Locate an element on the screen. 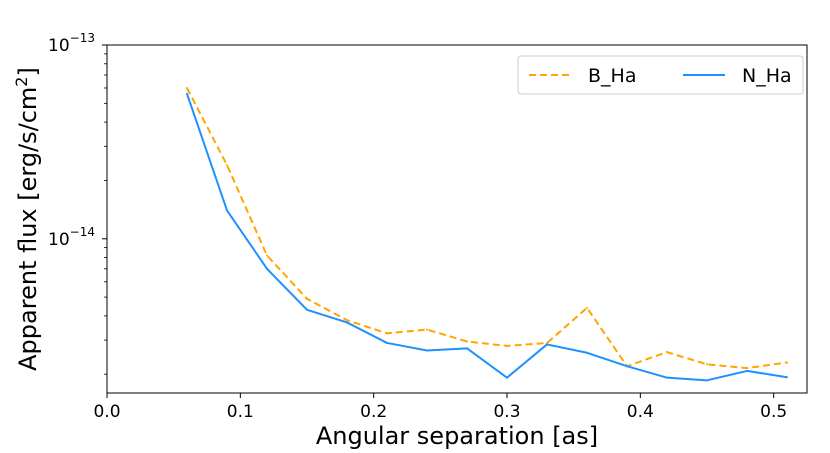 This screenshot has height=453, width=830. legend: B_Ha N_Ha is located at coordinates (660, 75).